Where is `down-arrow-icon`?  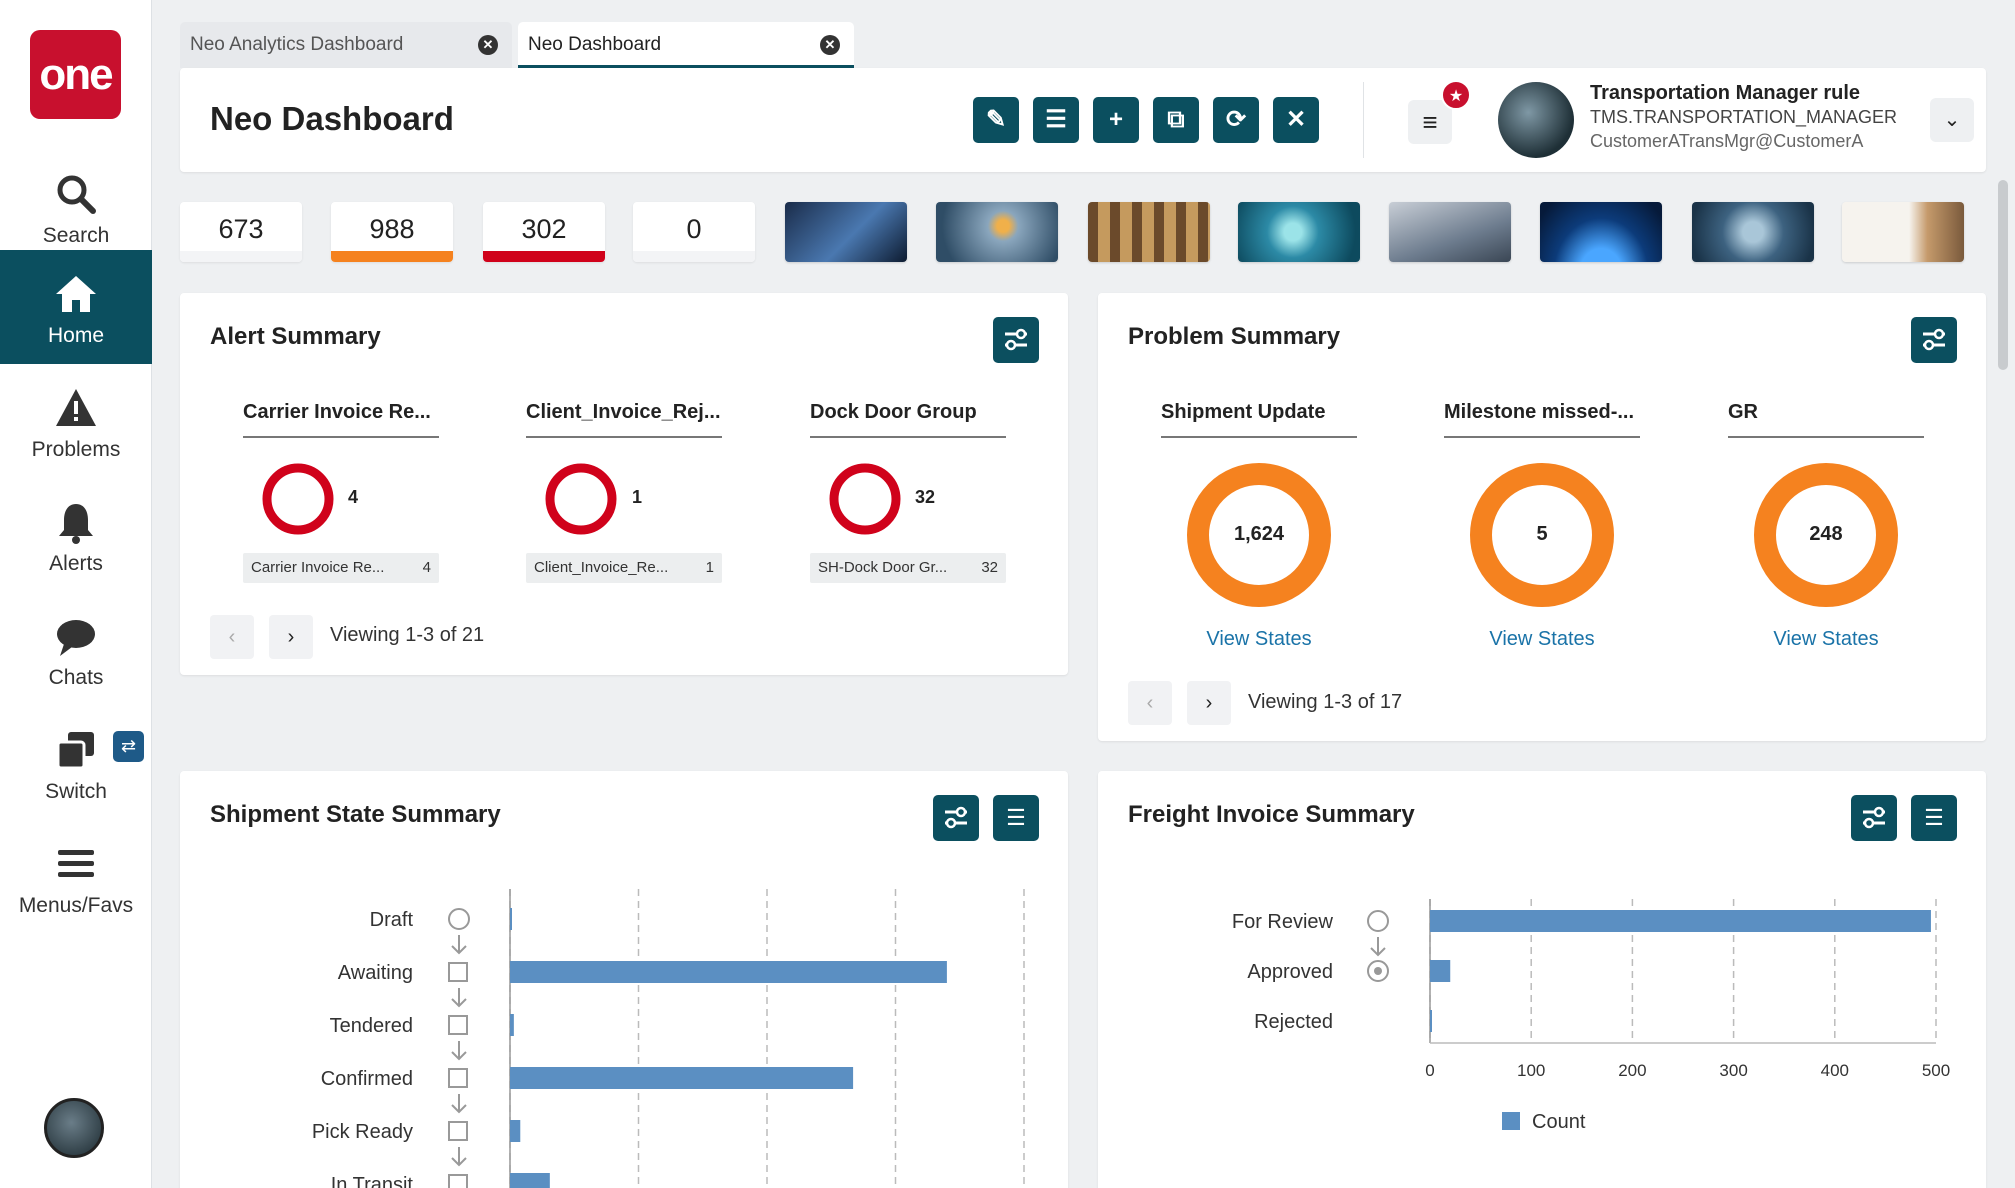 down-arrow-icon is located at coordinates (1378, 947).